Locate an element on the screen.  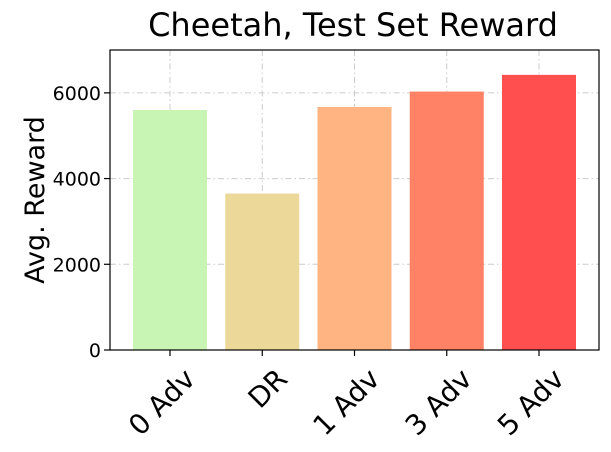
x-tick-label: 5 Adv is located at coordinates (531, 402).